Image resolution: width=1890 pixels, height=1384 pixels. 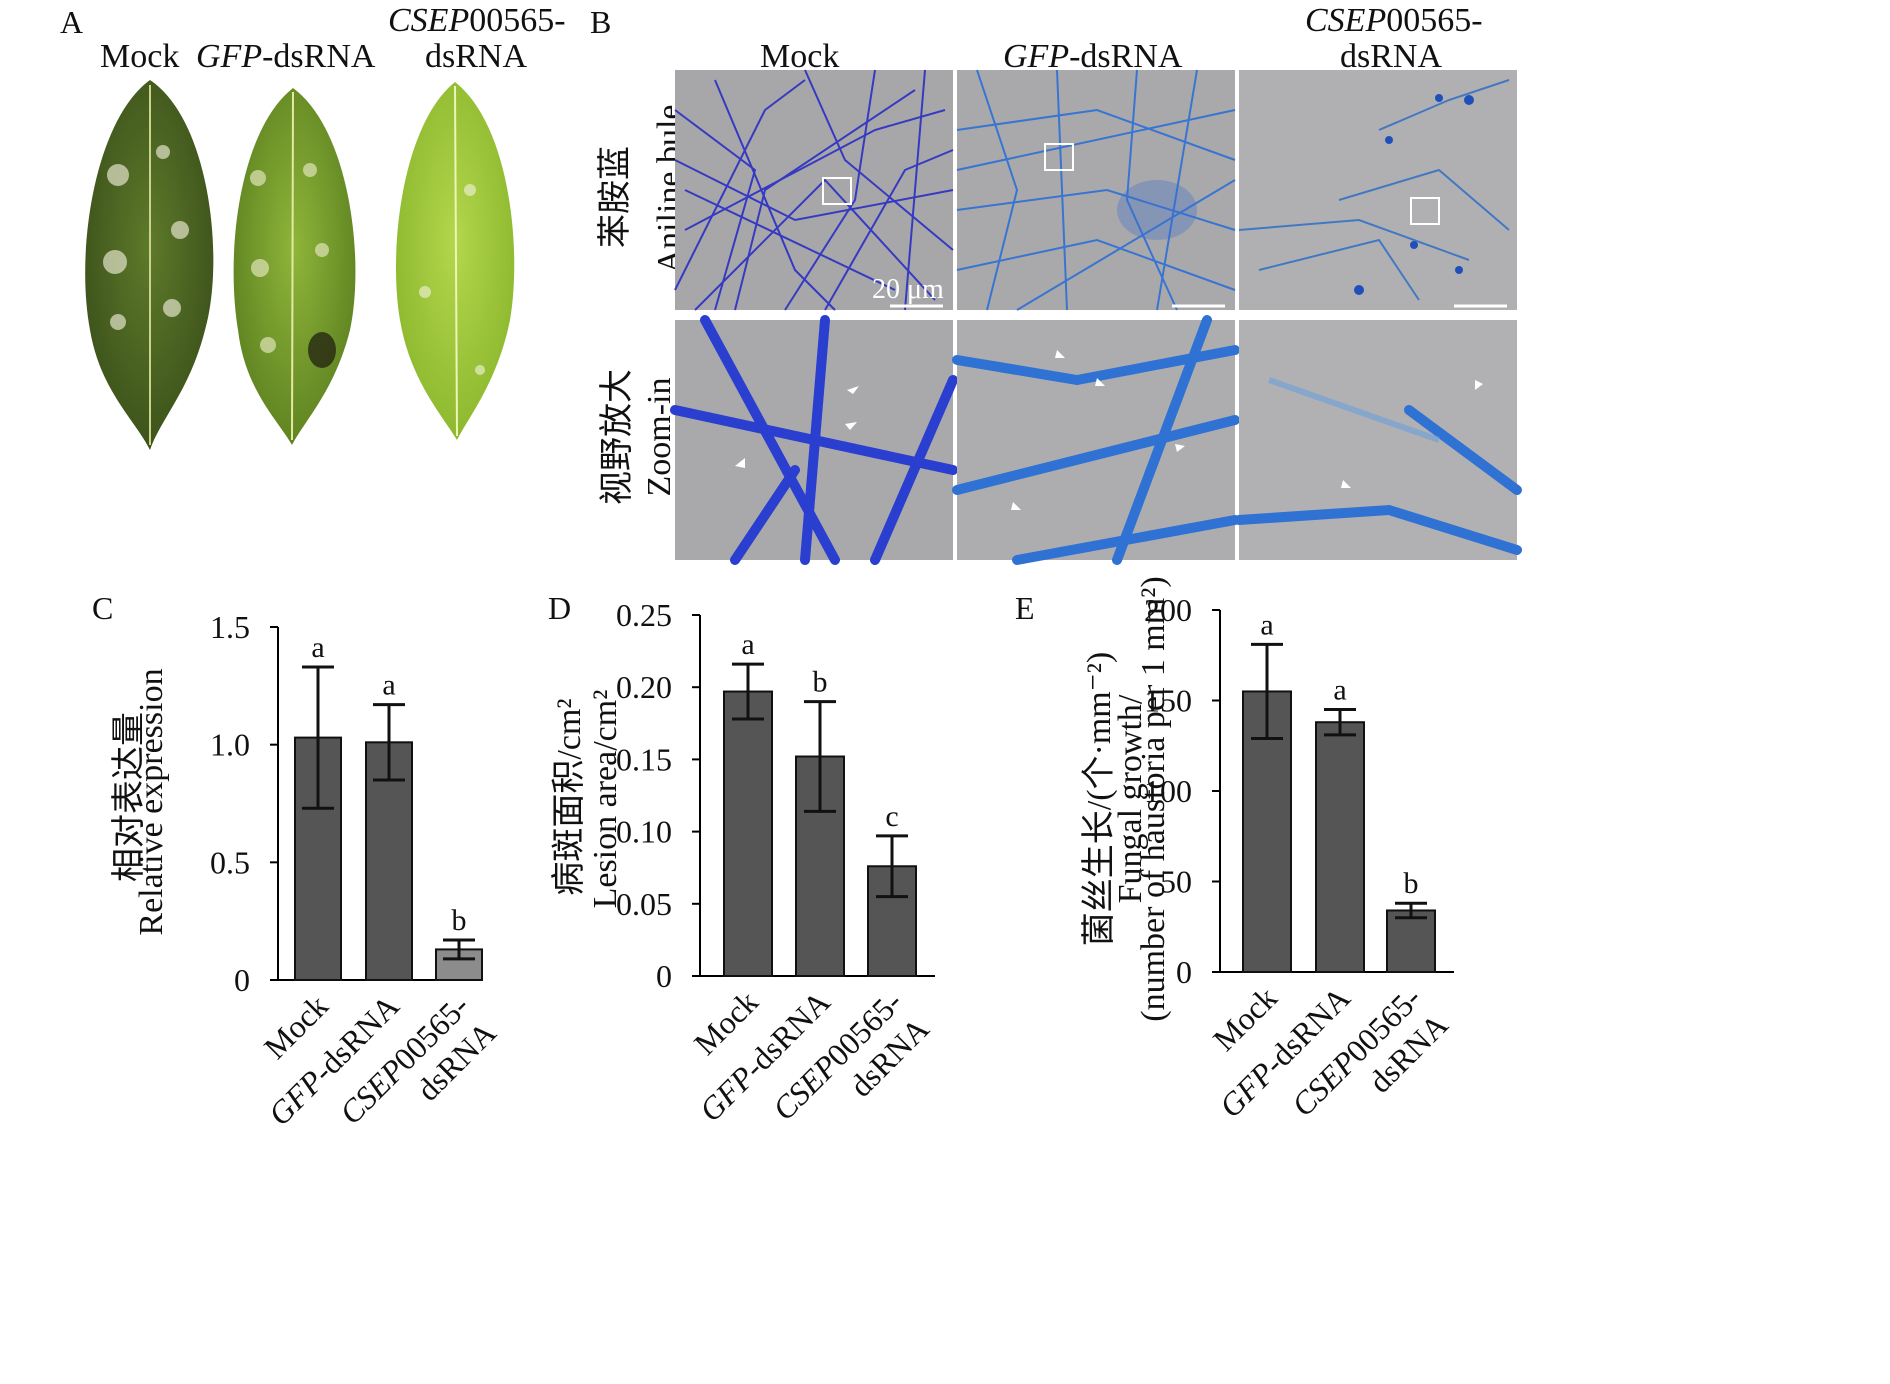 What do you see at coordinates (908, 289) in the screenshot?
I see `scale-bar-label: 20 μm` at bounding box center [908, 289].